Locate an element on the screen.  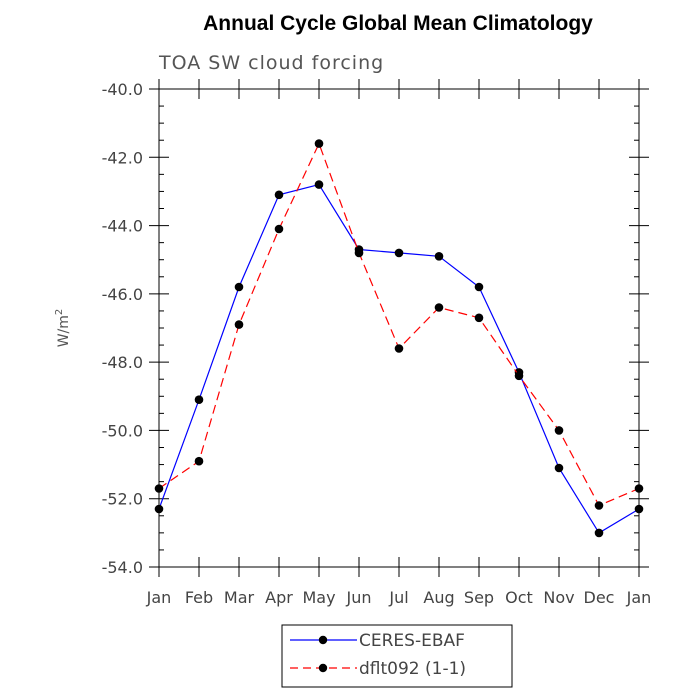
legend-label-model: dflt092 (1-1) is located at coordinates (412, 669).